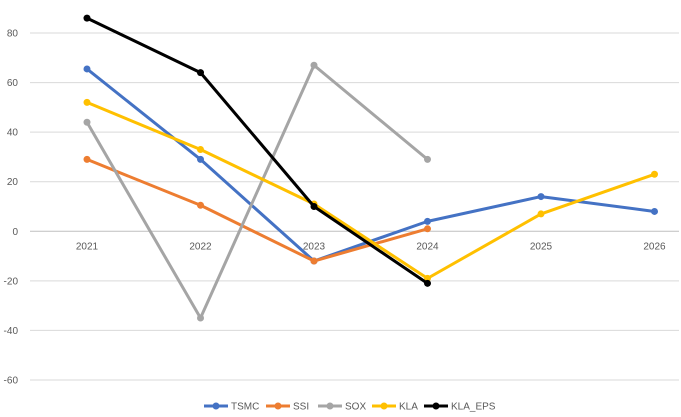 Image resolution: width=681 pixels, height=417 pixels. Describe the element at coordinates (427, 246) in the screenshot. I see `x-tick-label: 2024` at that location.